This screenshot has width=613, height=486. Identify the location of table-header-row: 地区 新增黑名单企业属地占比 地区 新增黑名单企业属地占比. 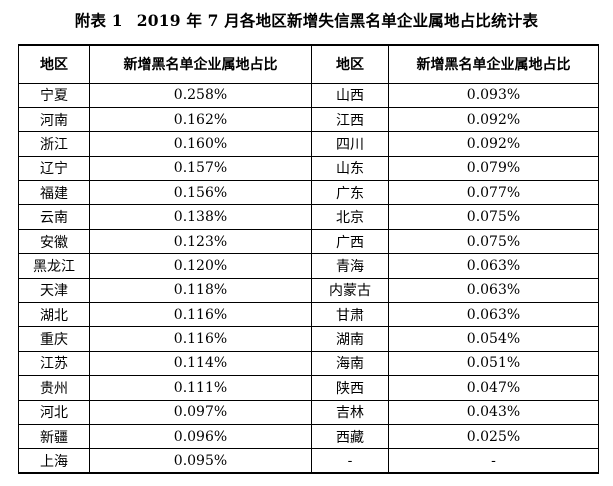
(308, 64).